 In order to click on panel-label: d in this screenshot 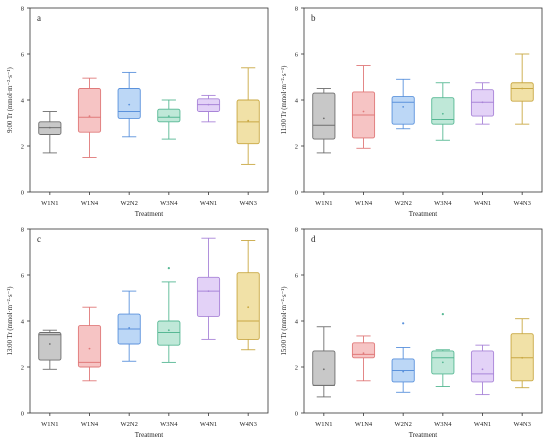, I will do `click(313, 239)`.